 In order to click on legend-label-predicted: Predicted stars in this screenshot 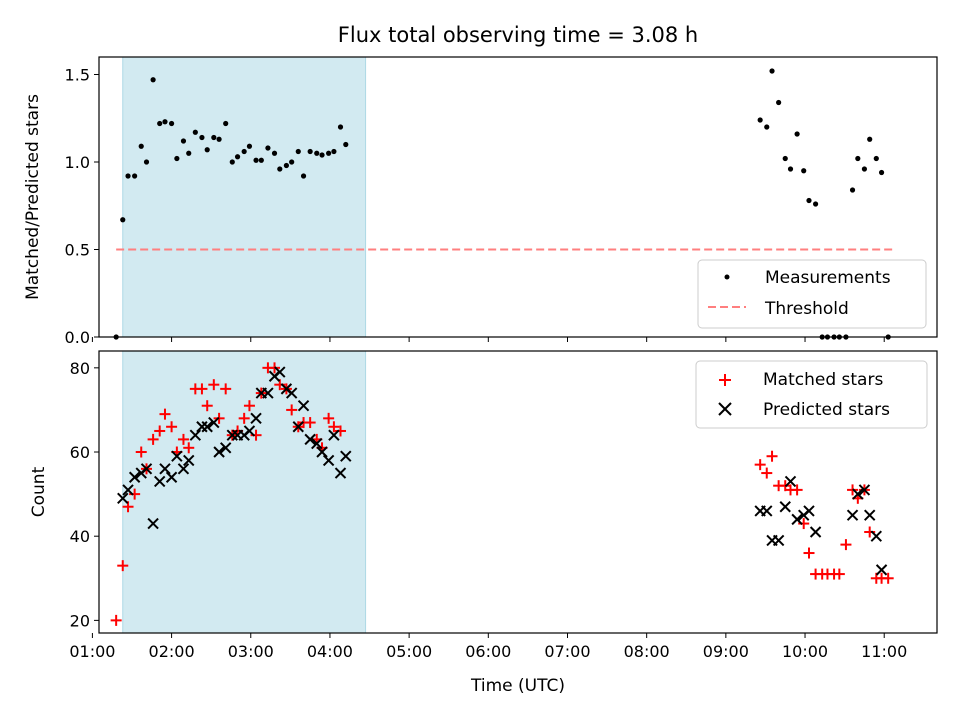, I will do `click(826, 410)`.